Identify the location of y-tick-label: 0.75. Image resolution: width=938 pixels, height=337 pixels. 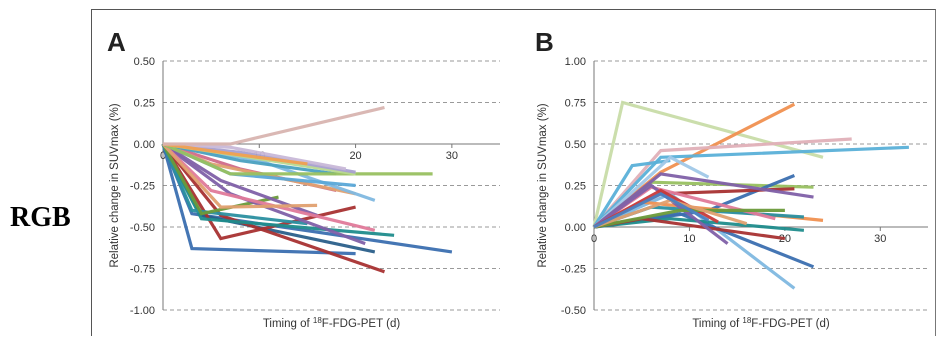
(575, 104).